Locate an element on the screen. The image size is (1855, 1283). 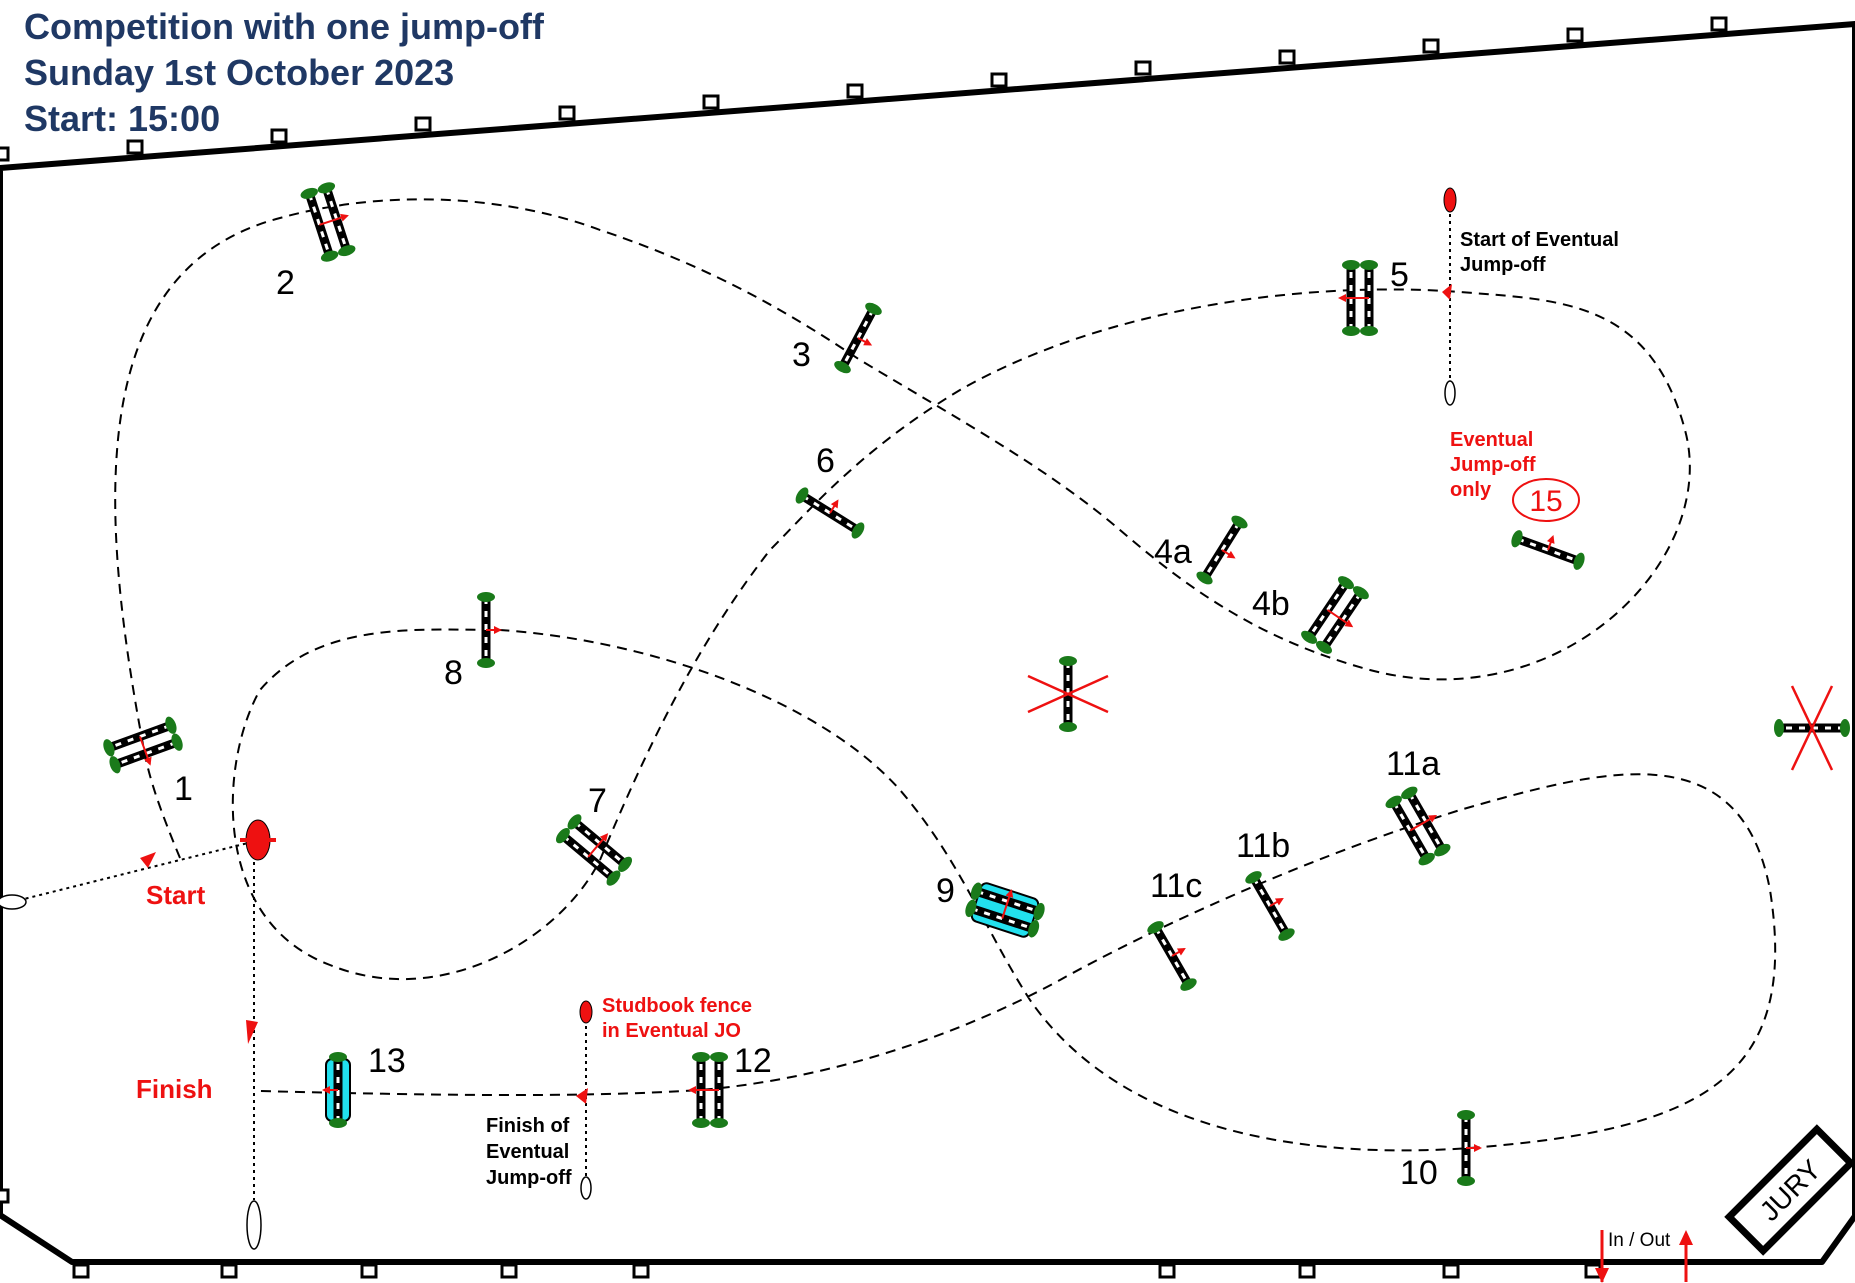
fence-number-13: 13 is located at coordinates (387, 1061).